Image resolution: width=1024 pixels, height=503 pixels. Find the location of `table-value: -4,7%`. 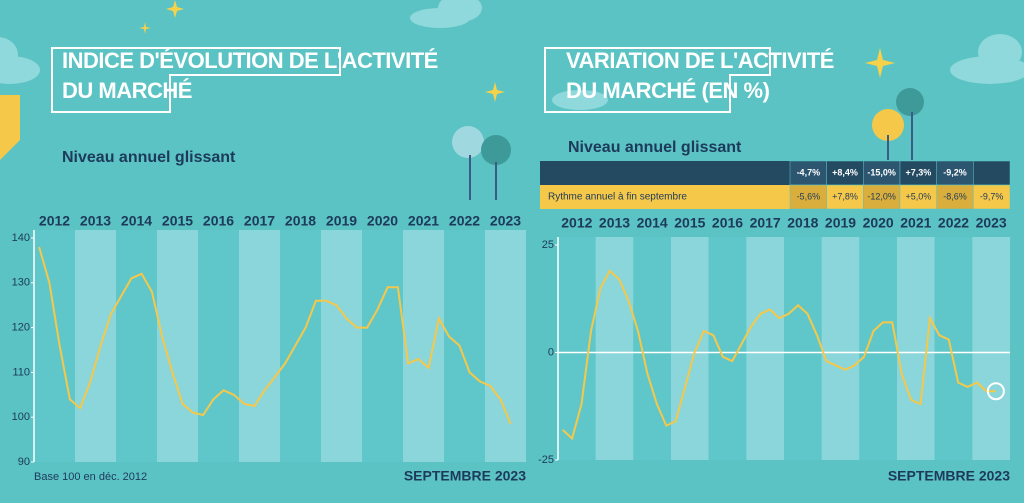

table-value: -4,7% is located at coordinates (809, 172).